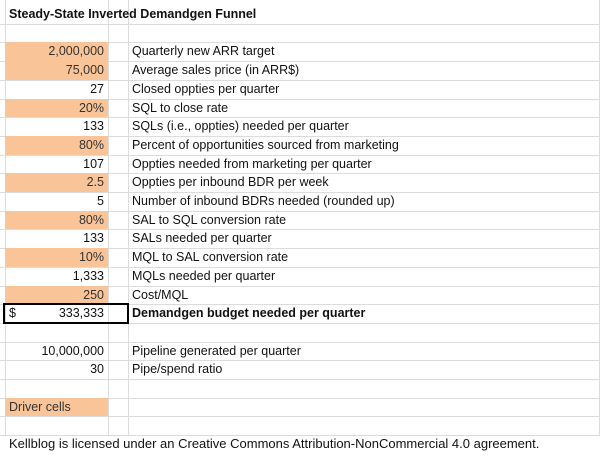 The height and width of the screenshot is (459, 600). I want to click on sheet-title: Steady-State Inverted Demandgen Funnel, so click(133, 14).